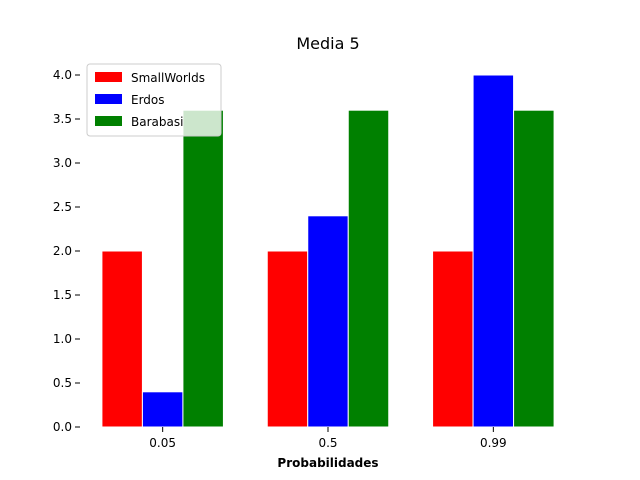 This screenshot has height=480, width=640. Describe the element at coordinates (493, 443) in the screenshot. I see `x-tick-label: 0.99` at that location.